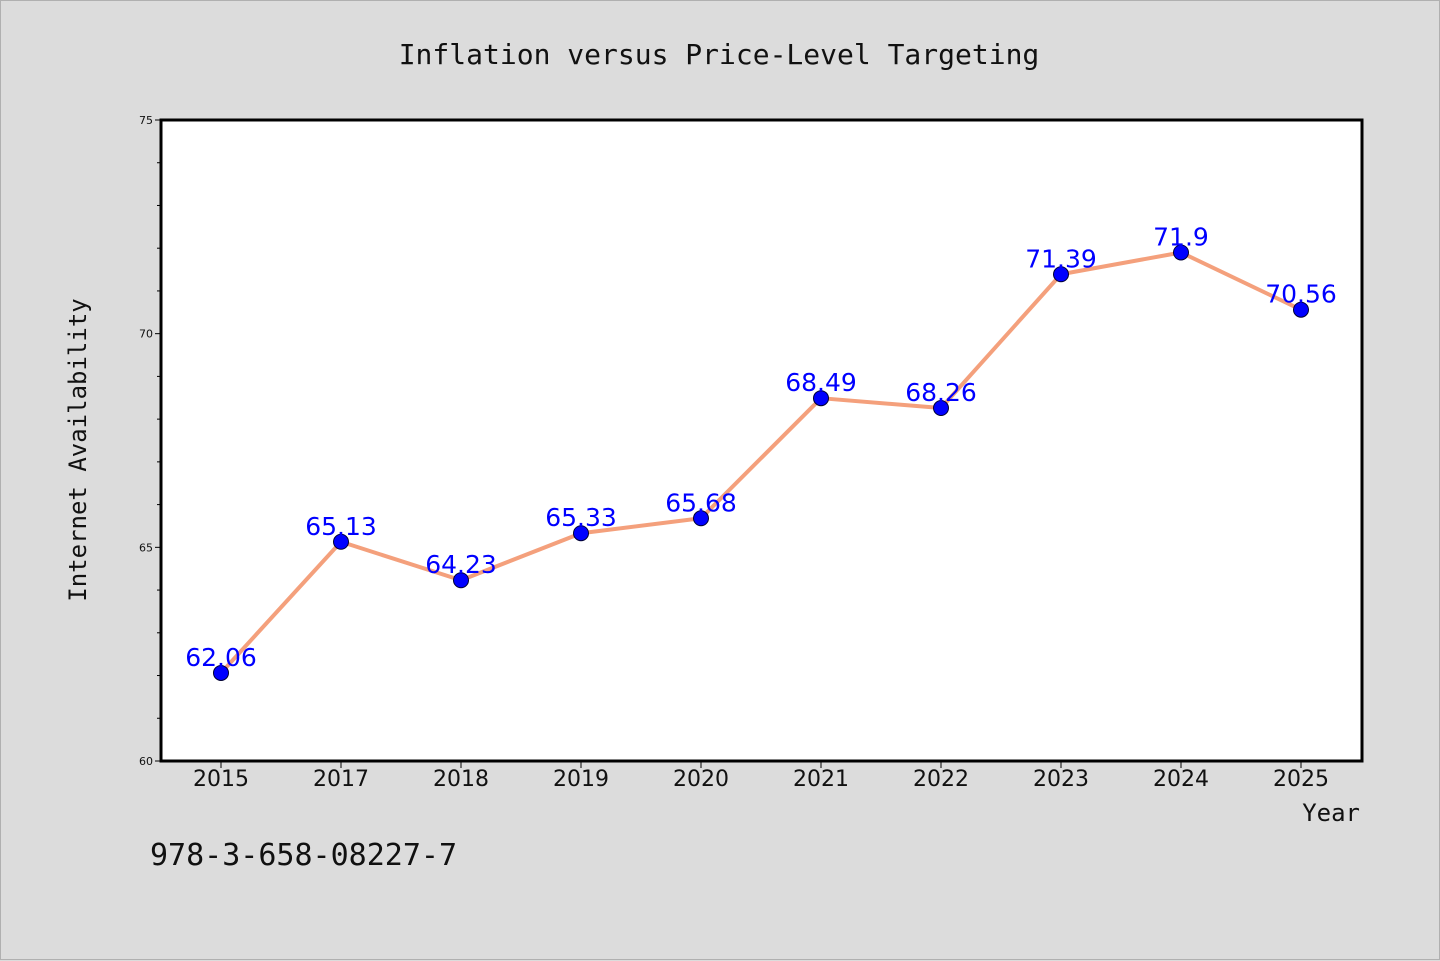 The image size is (1440, 961). What do you see at coordinates (1331, 813) in the screenshot?
I see `x-axis-label: Year` at bounding box center [1331, 813].